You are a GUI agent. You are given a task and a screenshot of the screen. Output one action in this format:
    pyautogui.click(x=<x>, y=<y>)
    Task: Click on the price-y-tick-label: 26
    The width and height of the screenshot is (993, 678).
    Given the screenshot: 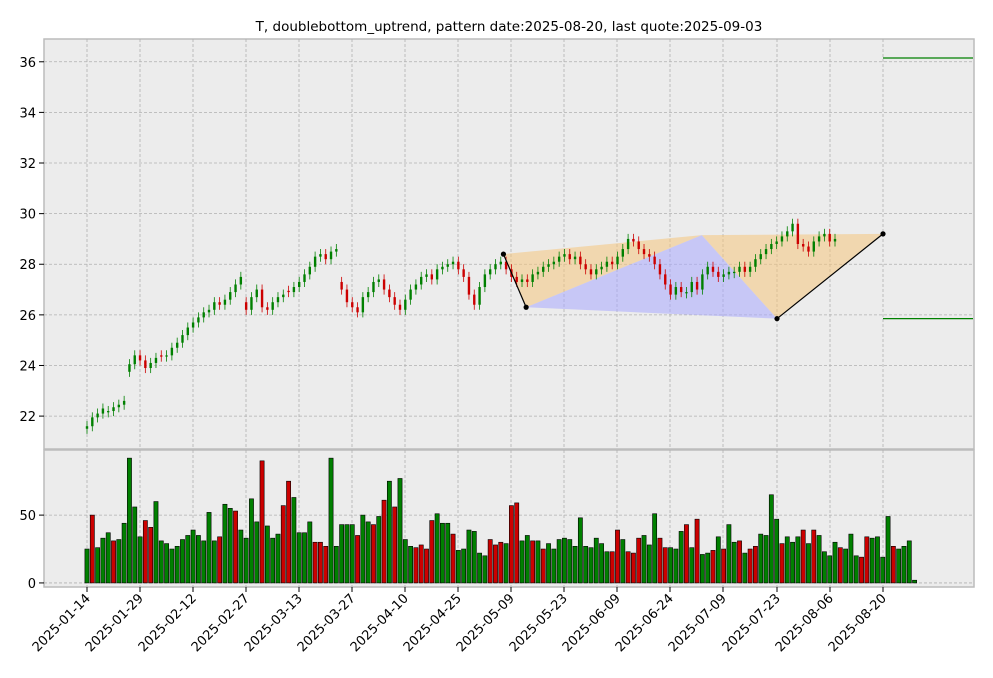 What is the action you would take?
    pyautogui.click(x=27, y=316)
    